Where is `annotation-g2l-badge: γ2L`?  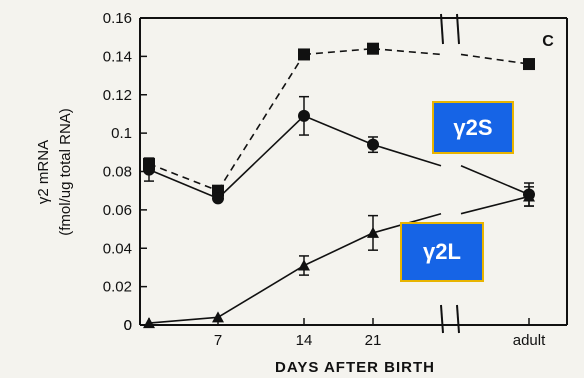 annotation-g2l-badge: γ2L is located at coordinates (442, 252).